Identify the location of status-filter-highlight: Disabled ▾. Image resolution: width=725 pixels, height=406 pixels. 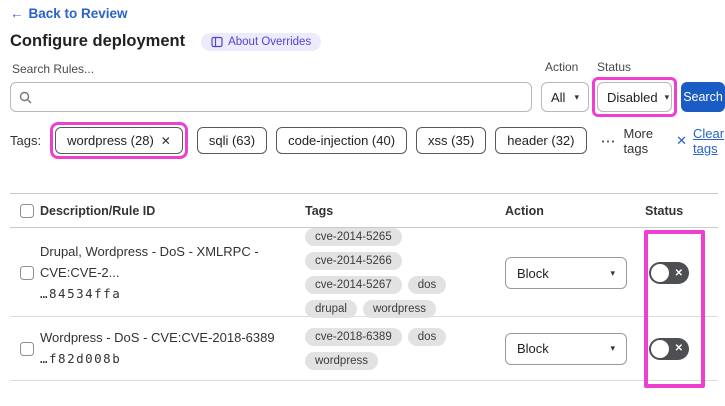
(634, 97).